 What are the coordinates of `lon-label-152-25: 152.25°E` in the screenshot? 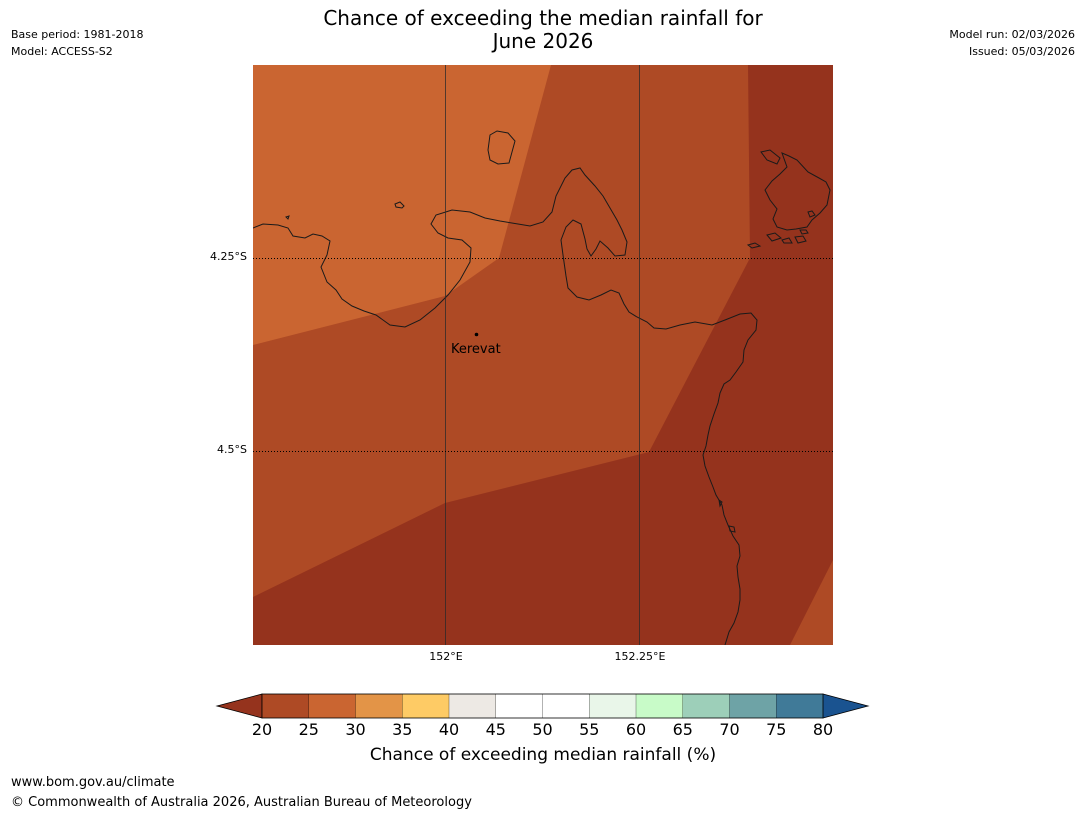 It's located at (640, 656).